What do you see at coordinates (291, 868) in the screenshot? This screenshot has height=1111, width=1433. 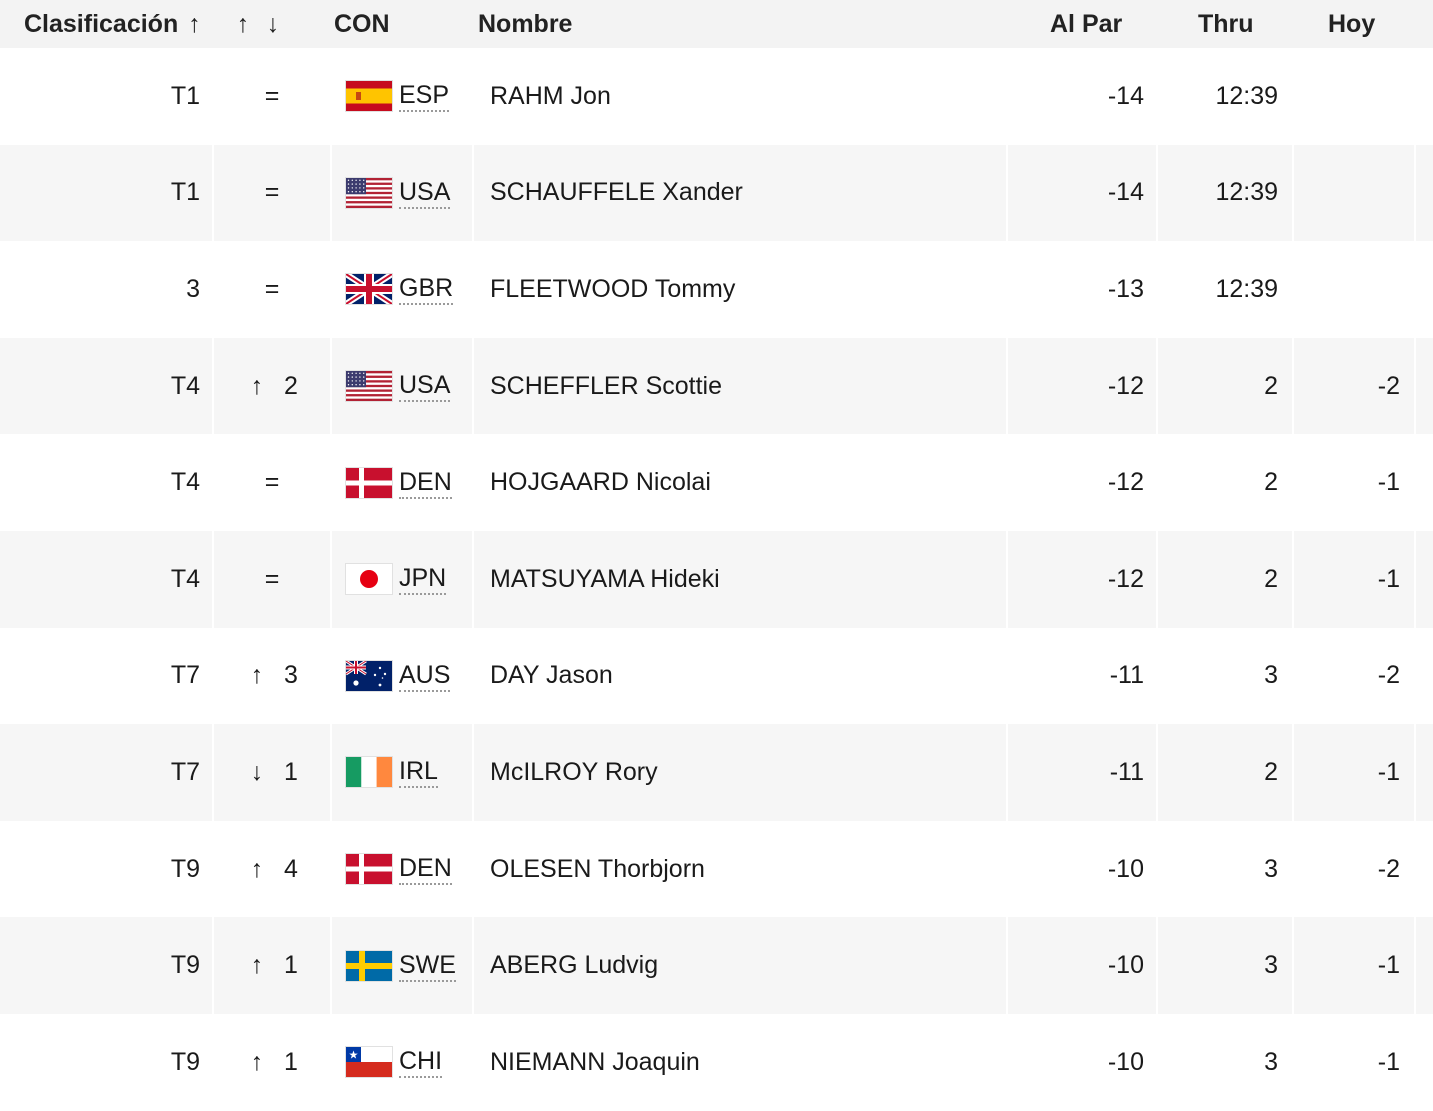 I see `movement-value: 4` at bounding box center [291, 868].